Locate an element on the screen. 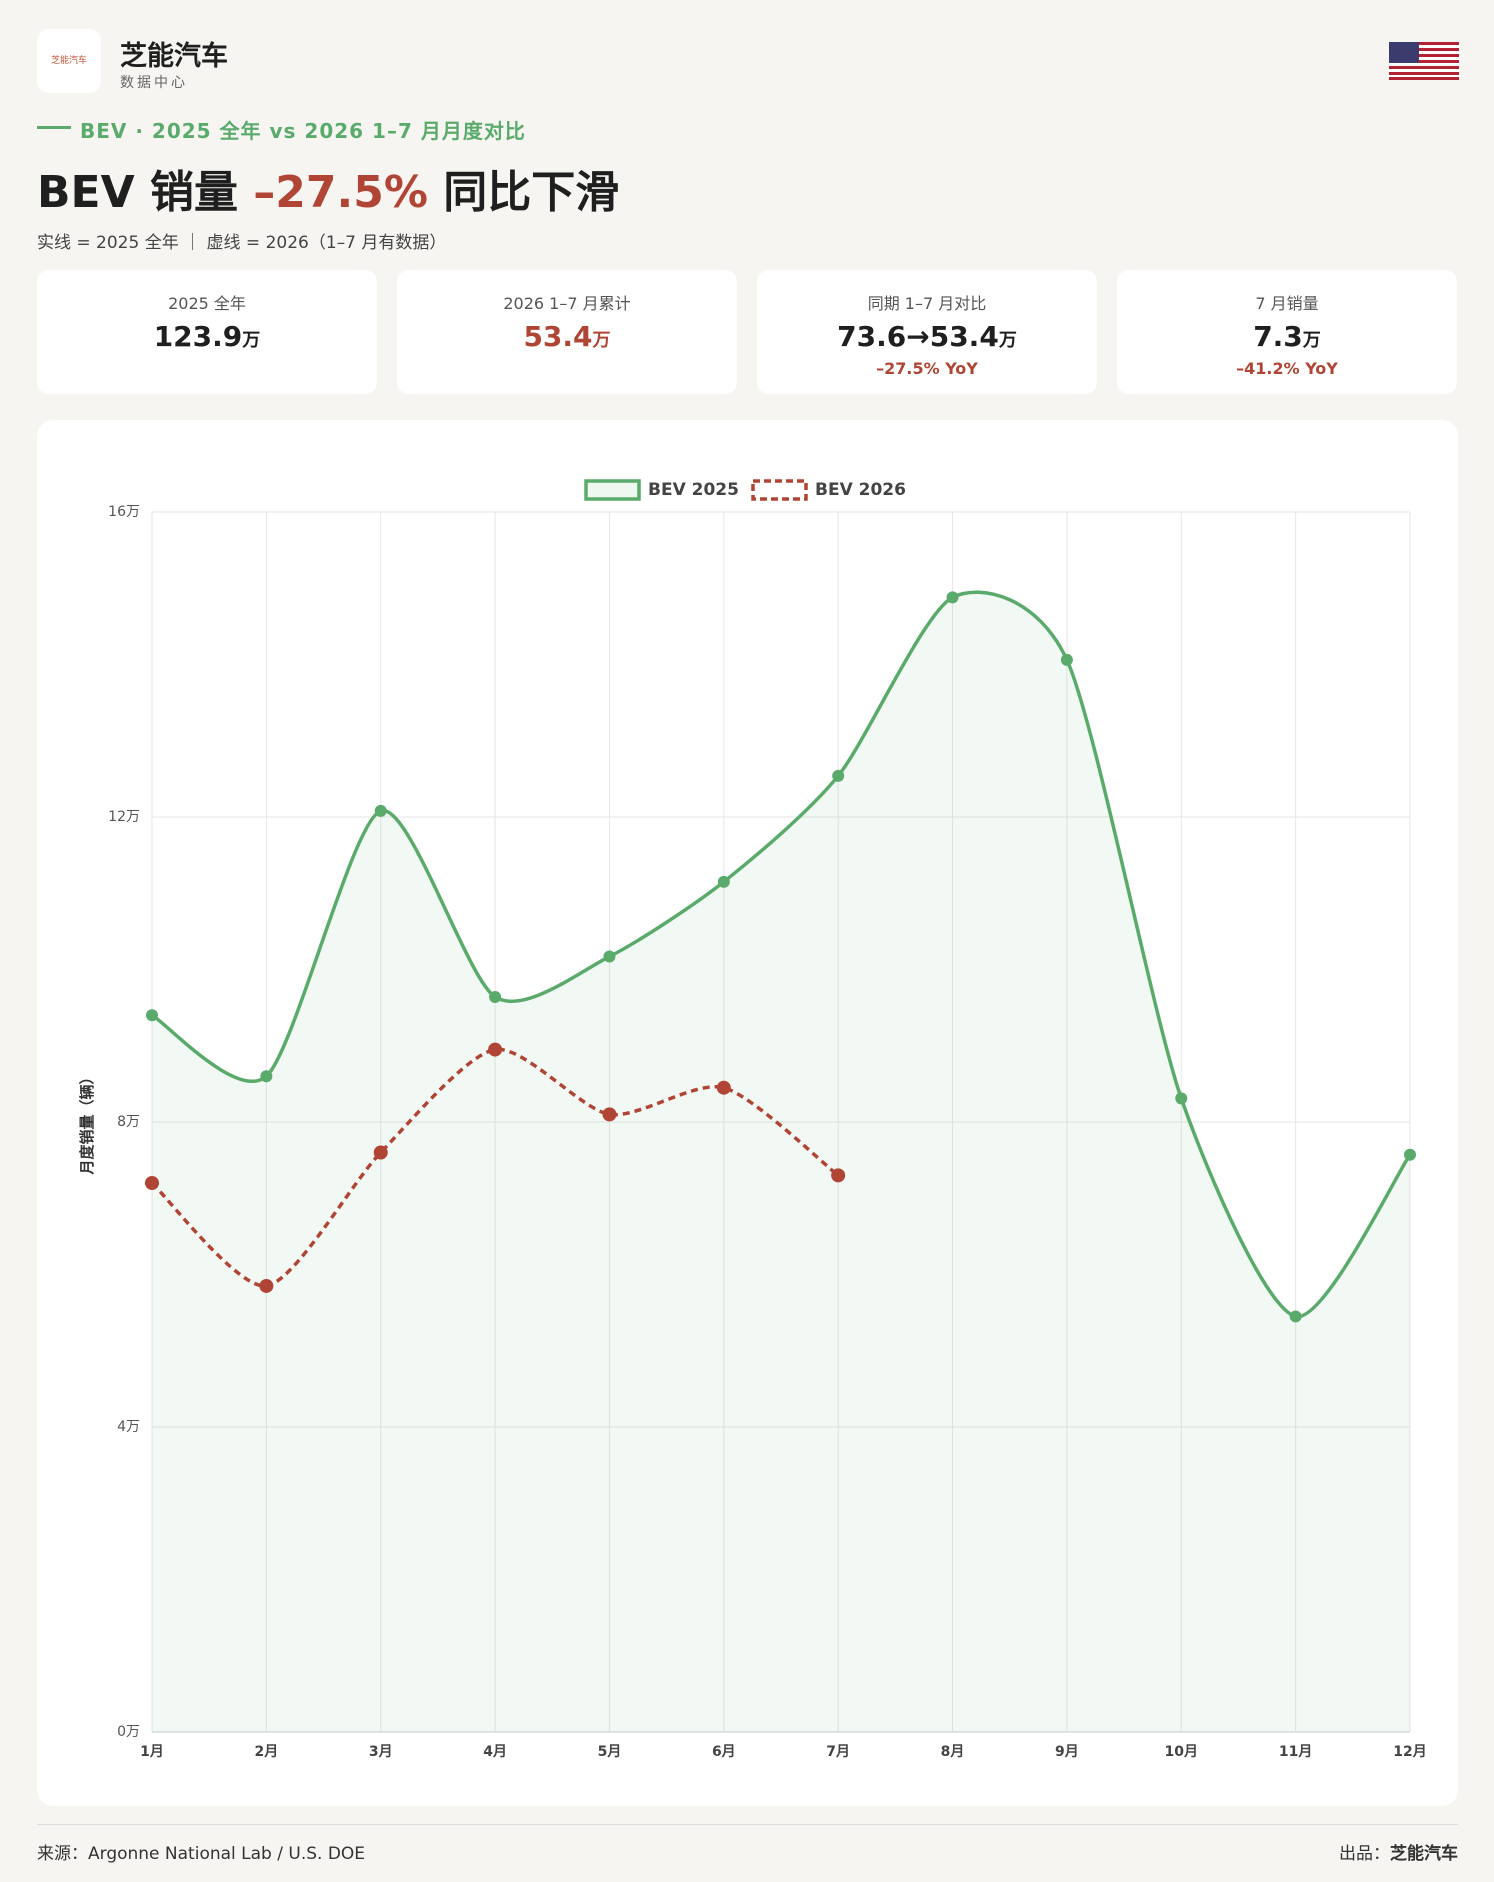  stat-number: 53.4 is located at coordinates (558, 336).